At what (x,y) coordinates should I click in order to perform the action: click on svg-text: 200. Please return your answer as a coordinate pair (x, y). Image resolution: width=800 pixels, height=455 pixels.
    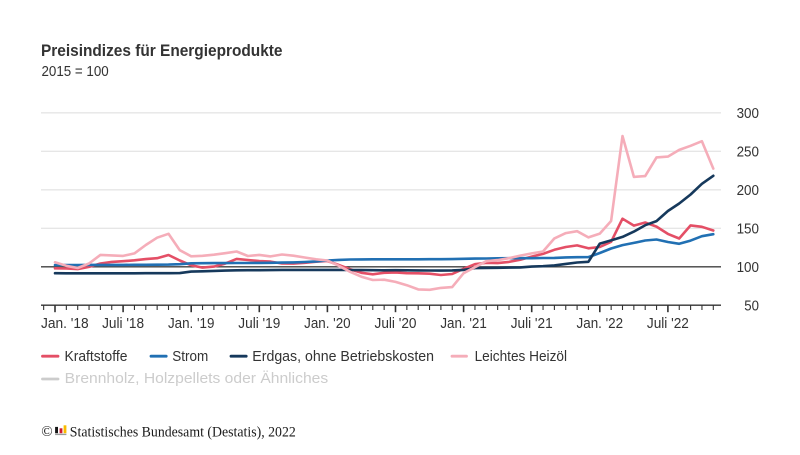
    Looking at the image, I should click on (748, 191).